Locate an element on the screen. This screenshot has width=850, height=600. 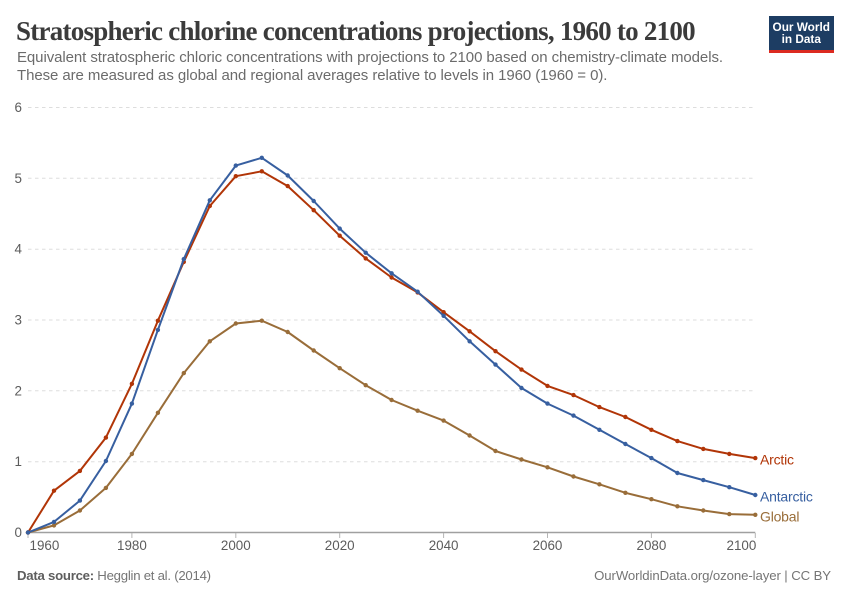
svg-text: 1980 is located at coordinates (132, 545).